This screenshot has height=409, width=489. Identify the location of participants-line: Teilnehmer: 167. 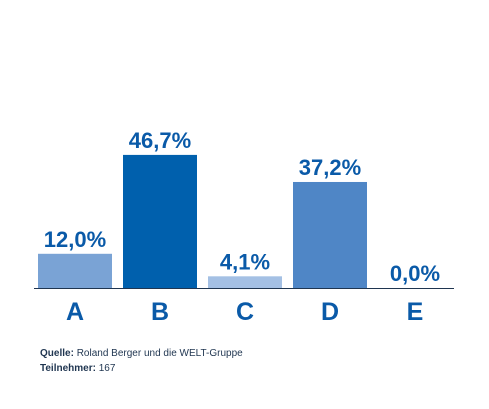
(141, 368).